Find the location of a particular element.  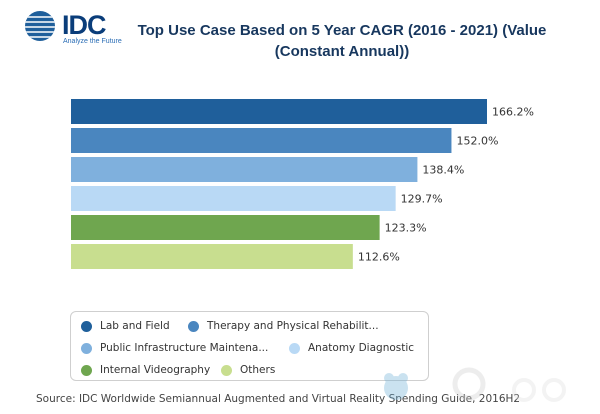

legend-item: Internal Videography is located at coordinates (145, 370).